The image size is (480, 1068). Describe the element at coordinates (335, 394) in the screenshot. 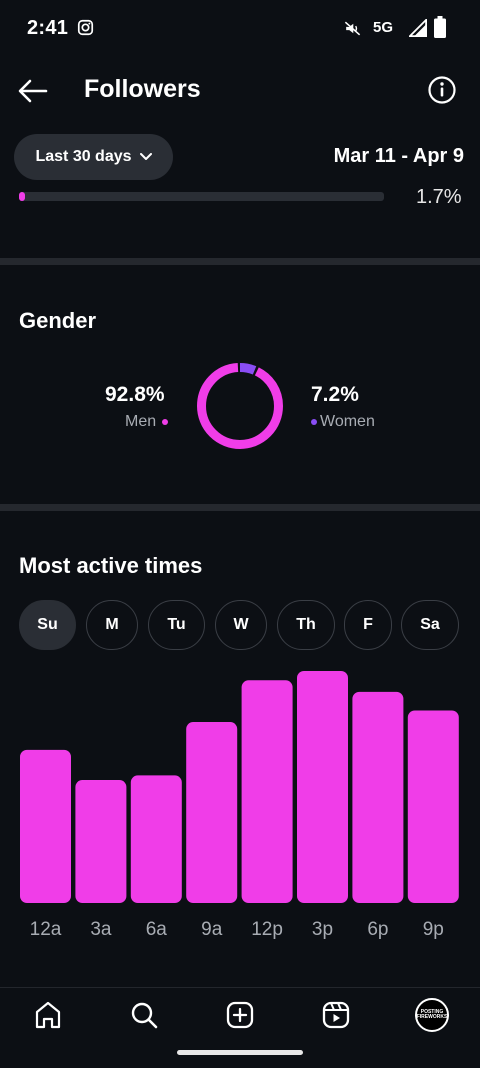

I see `women-percent: 7.2%` at that location.